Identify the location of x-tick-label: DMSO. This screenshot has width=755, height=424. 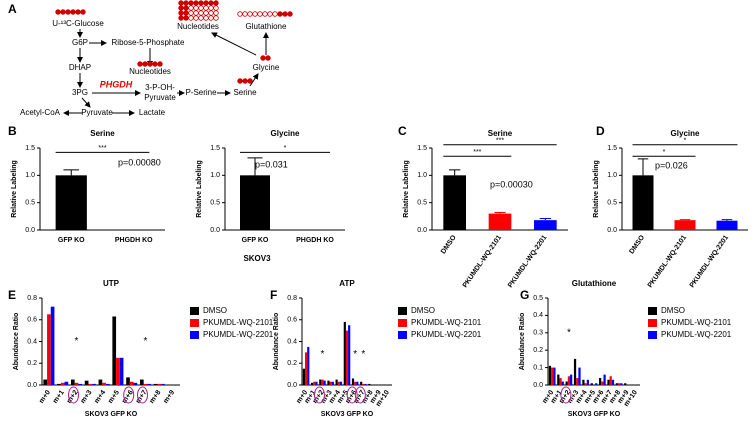
(449, 245).